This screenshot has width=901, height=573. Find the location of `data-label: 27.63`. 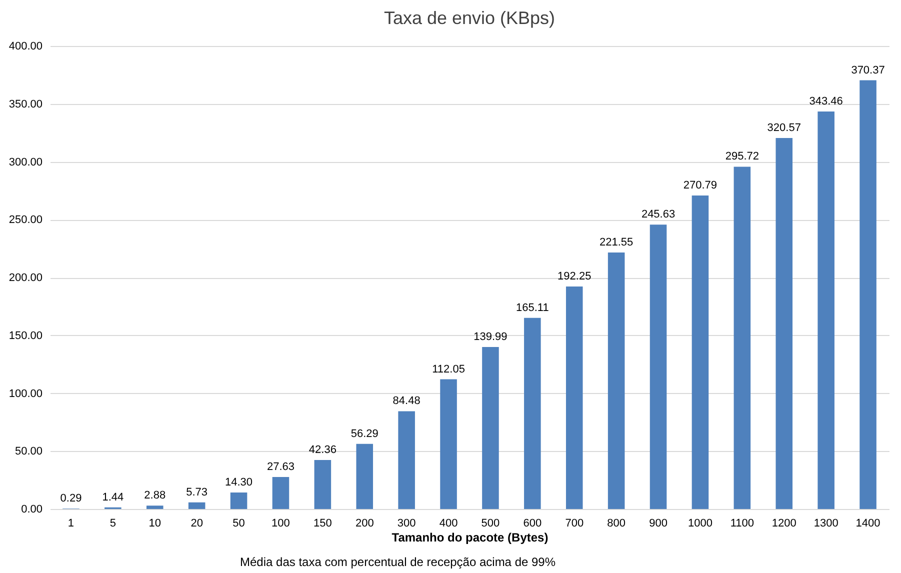

data-label: 27.63 is located at coordinates (280, 467).